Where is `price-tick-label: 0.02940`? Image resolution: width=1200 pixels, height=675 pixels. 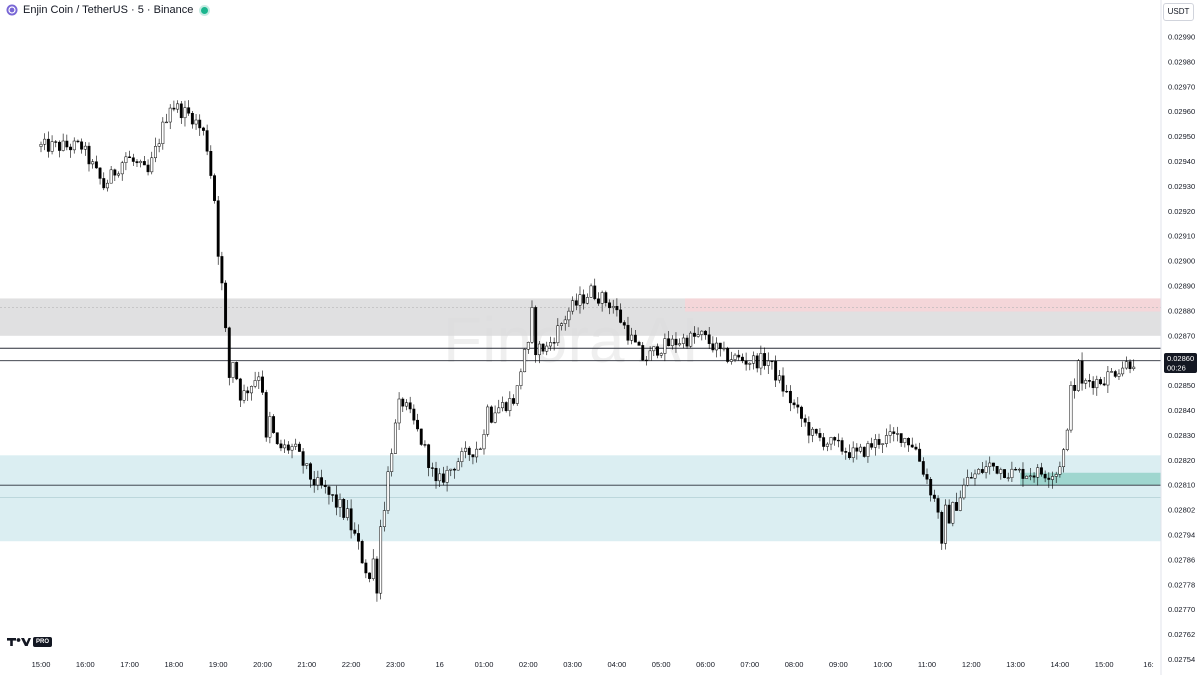 price-tick-label: 0.02940 is located at coordinates (1181, 161).